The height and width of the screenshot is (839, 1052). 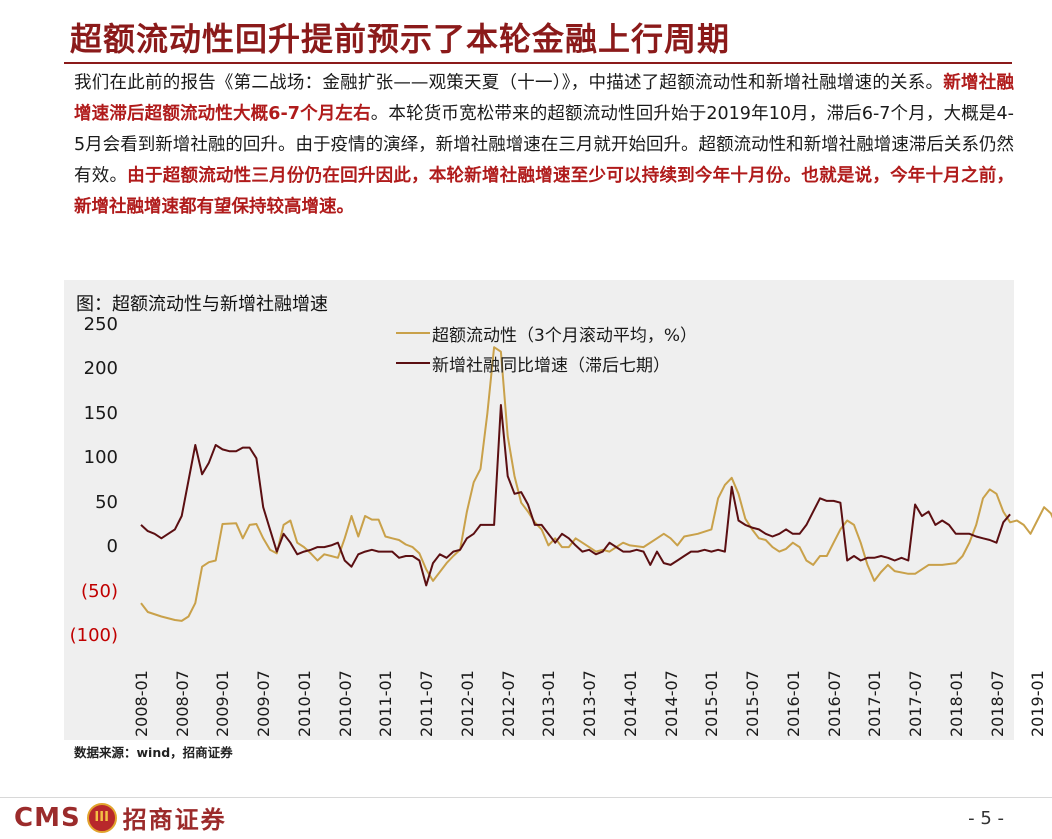 What do you see at coordinates (99, 591) in the screenshot?
I see `y-tick-label: (50)` at bounding box center [99, 591].